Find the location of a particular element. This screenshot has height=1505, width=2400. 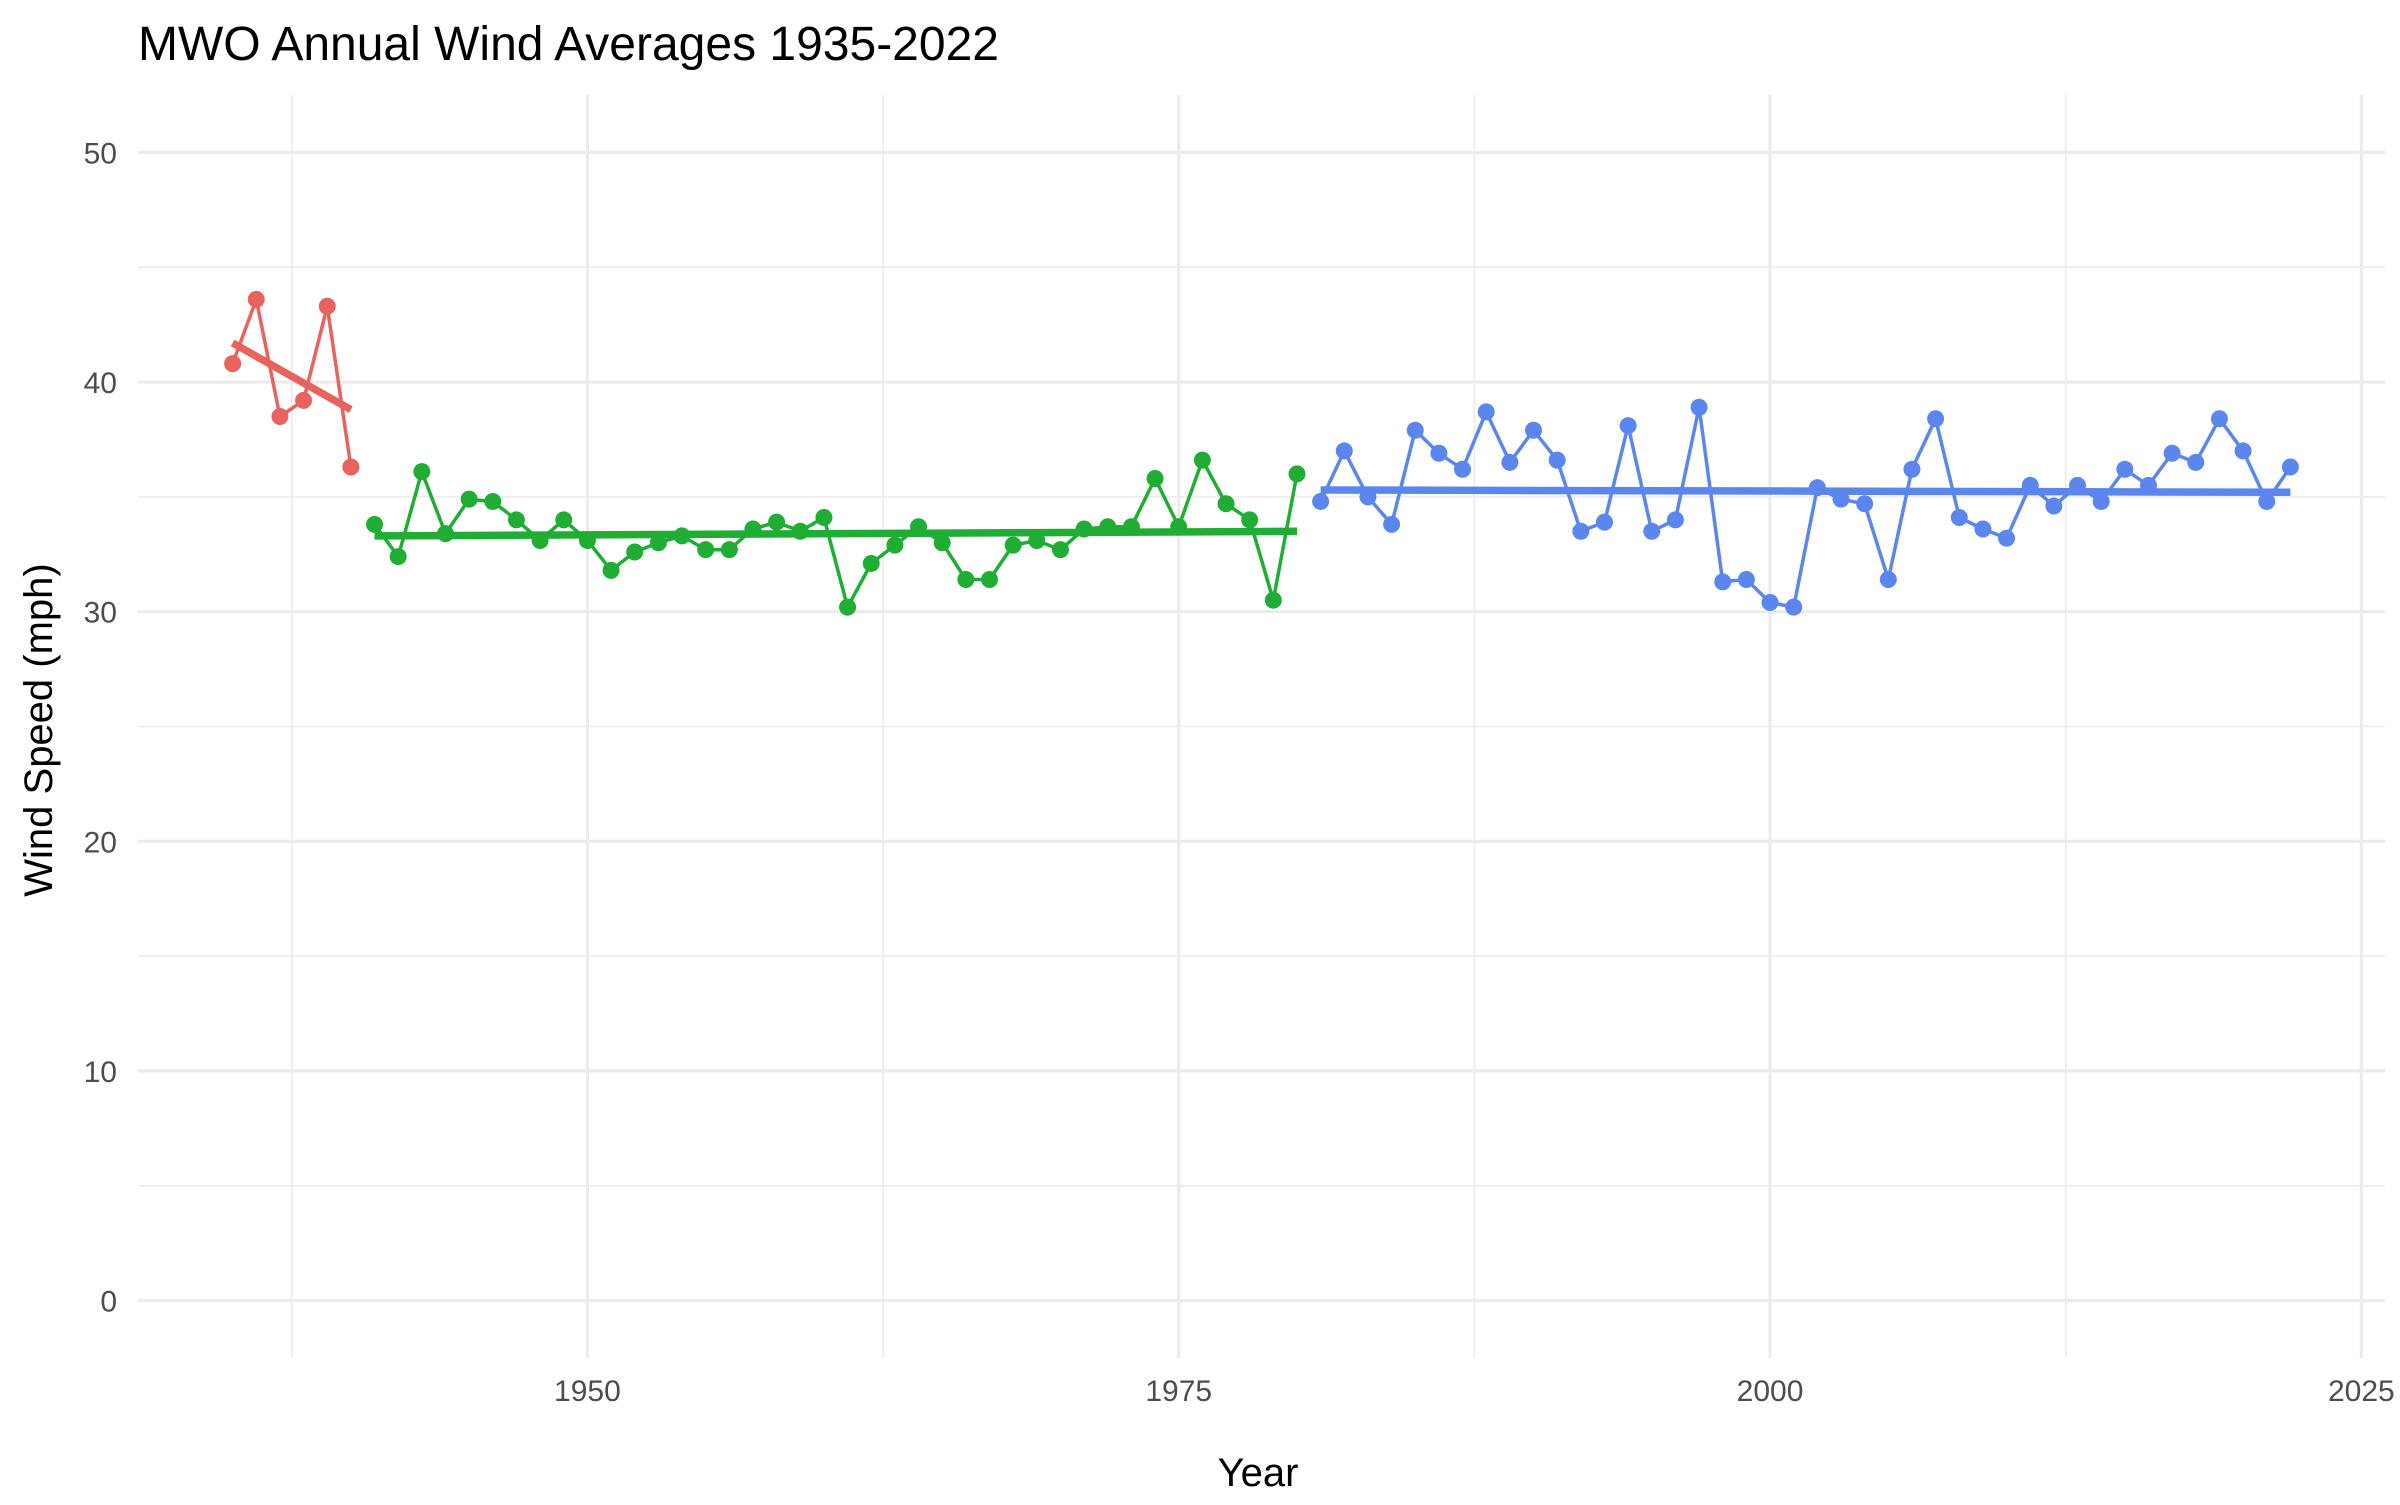

y-tick-label: 30 is located at coordinates (100, 613).